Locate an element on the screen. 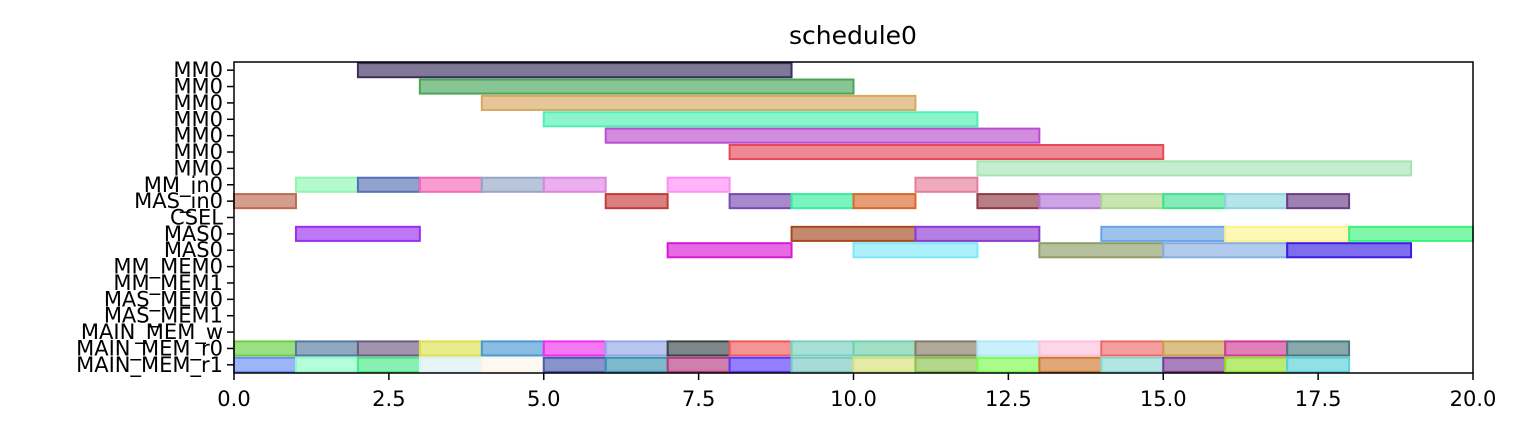  x-tick-label: 0.0 is located at coordinates (233, 399).